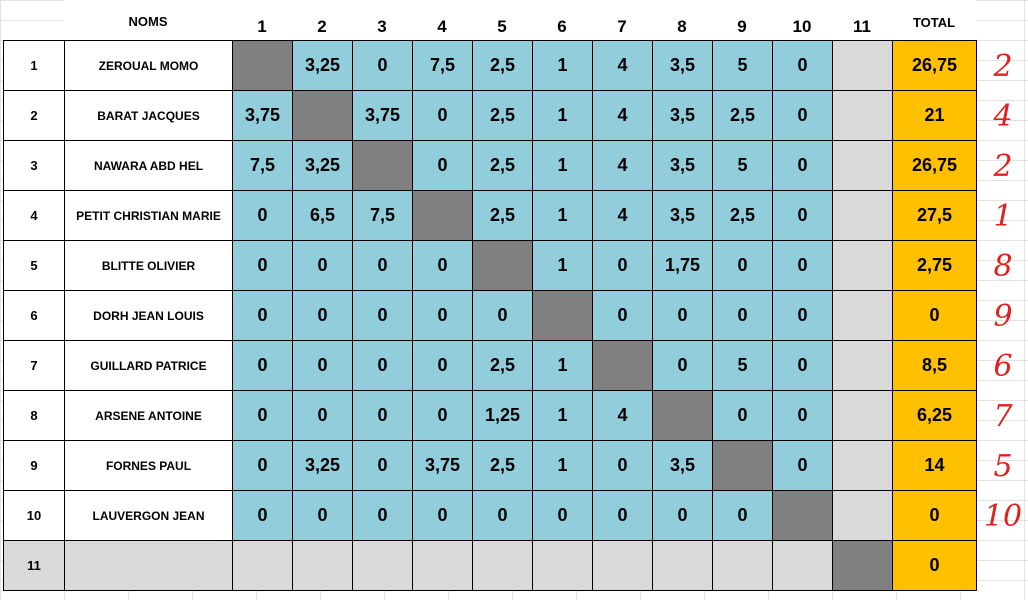 The image size is (1028, 600). Describe the element at coordinates (382, 20) in the screenshot. I see `header-col-3: 3` at that location.